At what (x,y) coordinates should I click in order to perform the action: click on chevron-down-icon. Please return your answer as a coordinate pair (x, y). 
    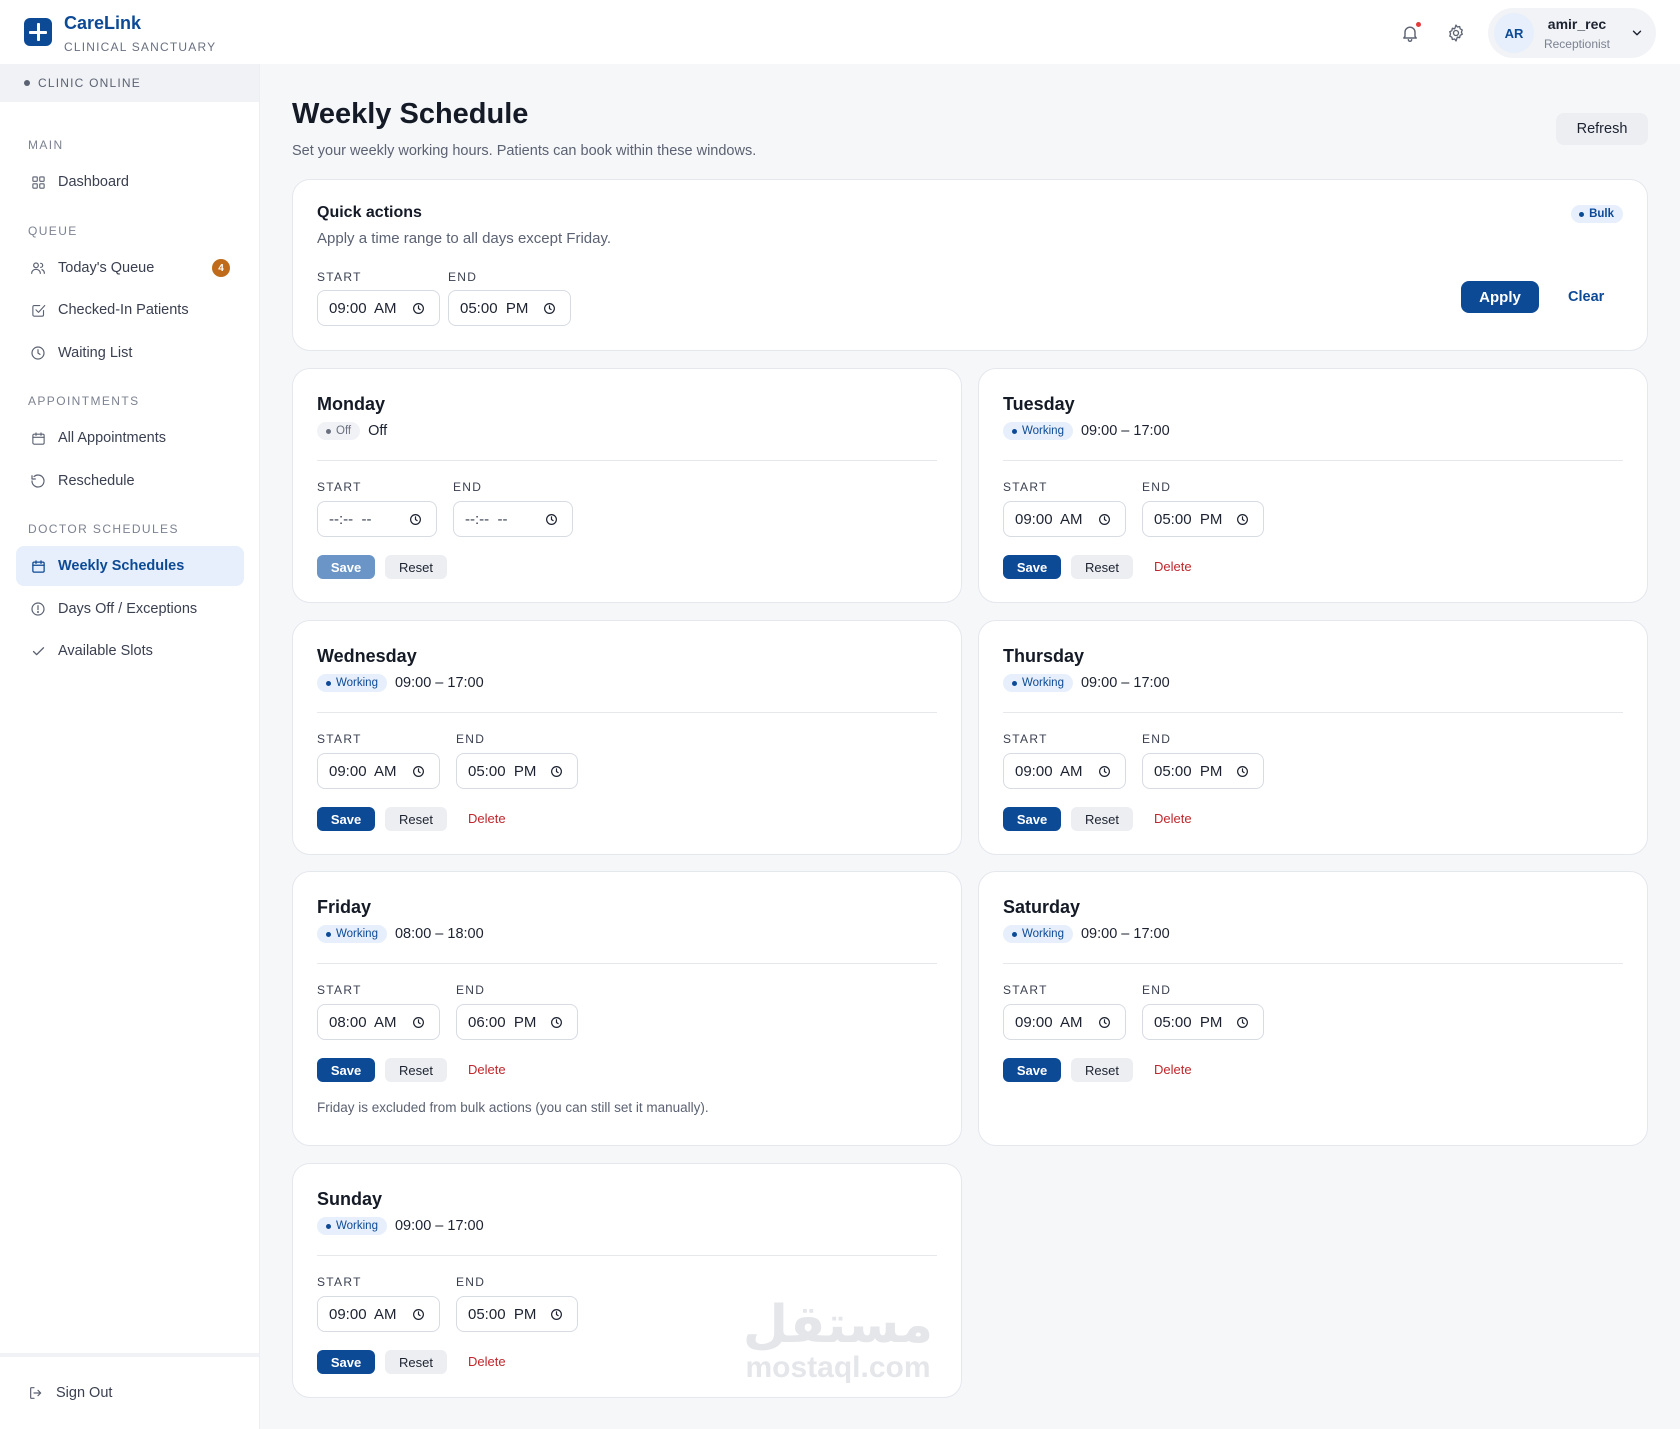
    Looking at the image, I should click on (1637, 33).